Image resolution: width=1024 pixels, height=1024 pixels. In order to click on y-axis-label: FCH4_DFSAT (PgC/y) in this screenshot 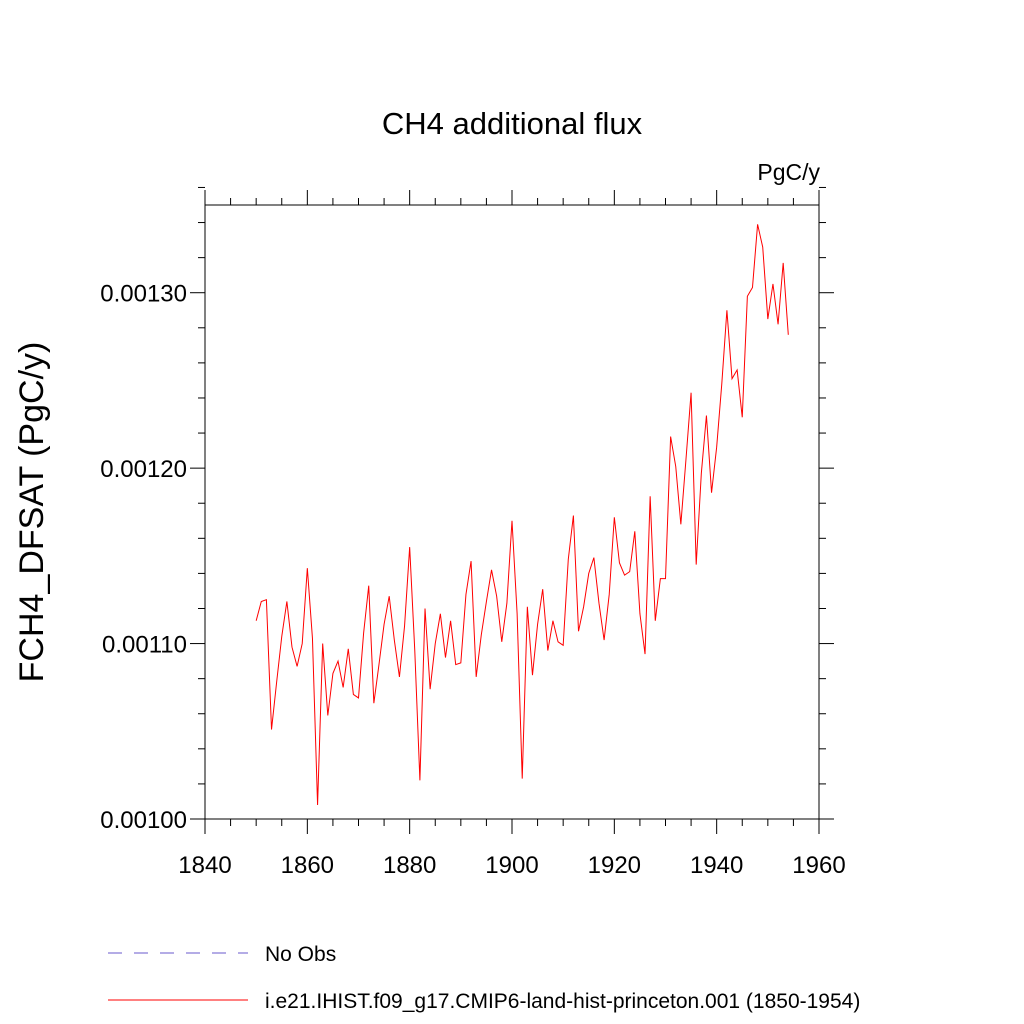, I will do `click(32, 512)`.